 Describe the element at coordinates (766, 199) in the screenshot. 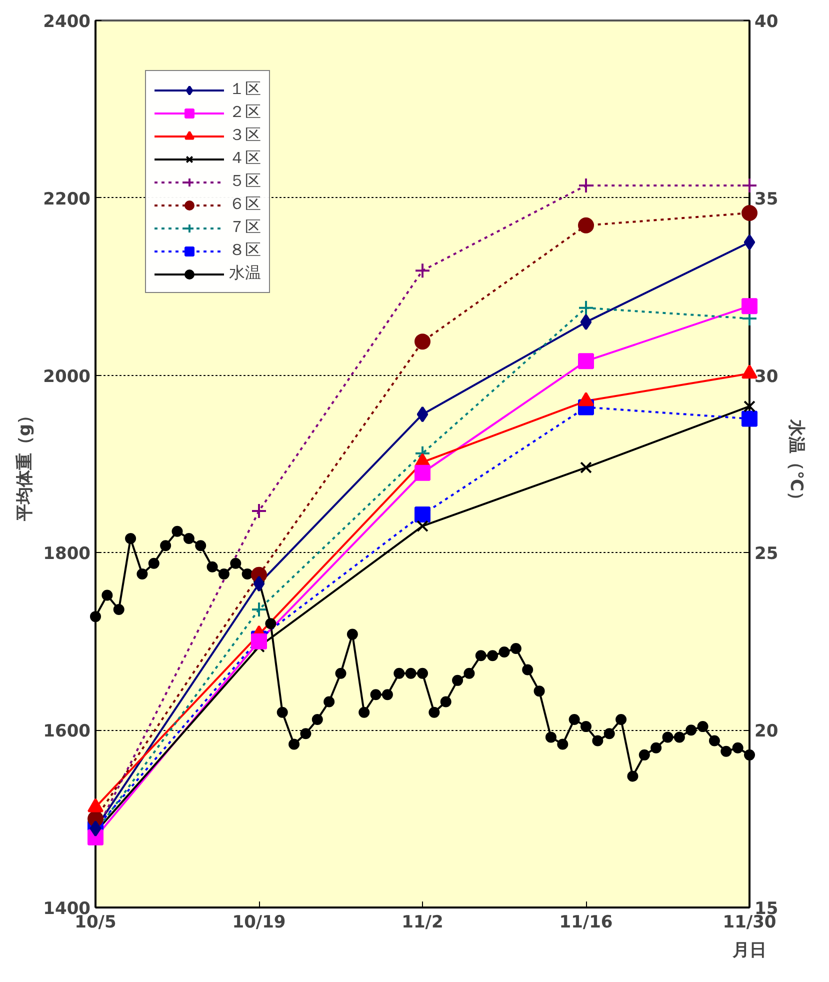

I see `y2-tick-label: 35` at that location.